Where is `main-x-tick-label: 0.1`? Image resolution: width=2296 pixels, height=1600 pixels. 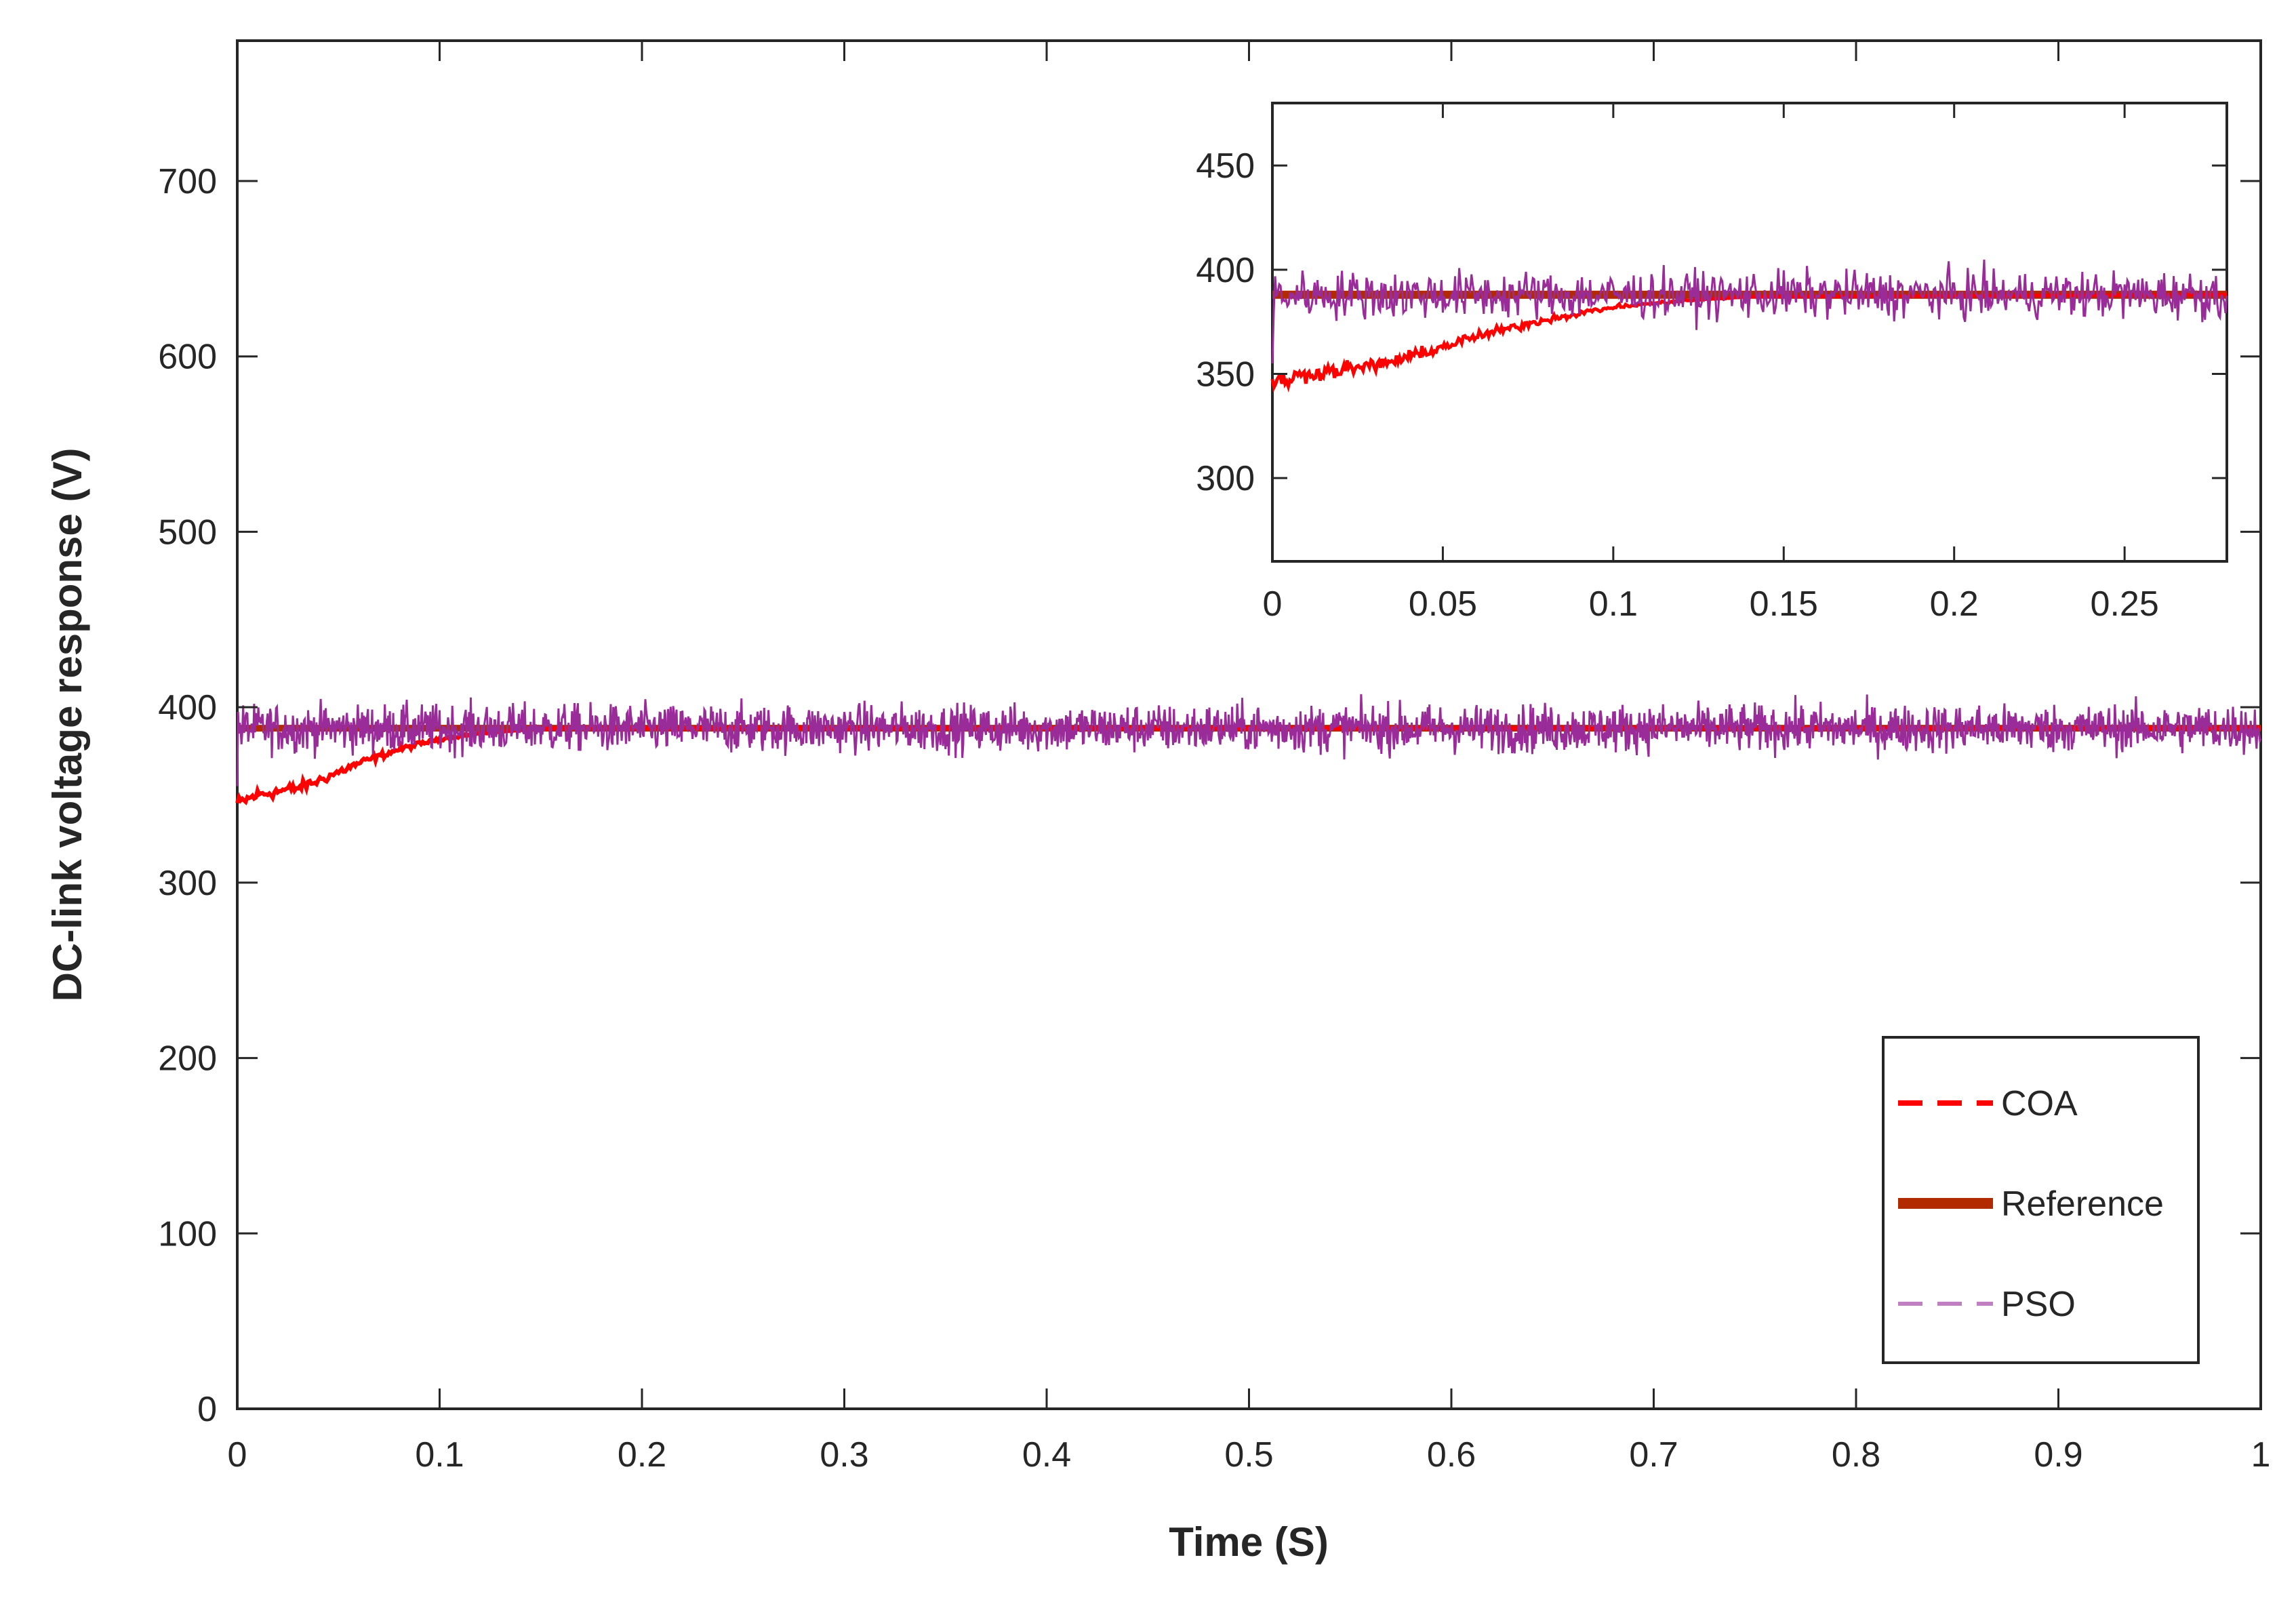
main-x-tick-label: 0.1 is located at coordinates (439, 1455).